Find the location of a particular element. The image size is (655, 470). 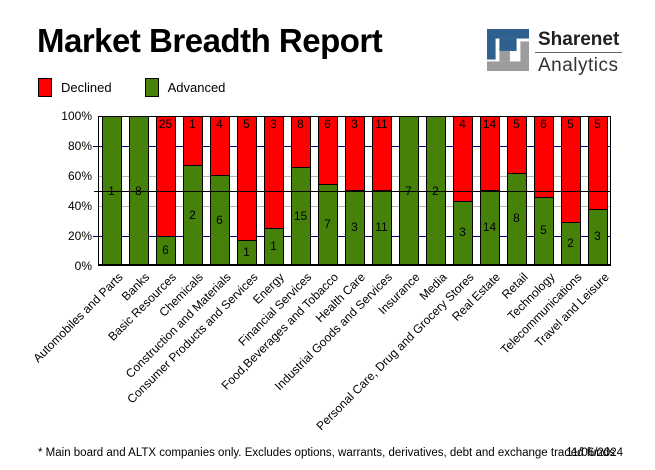

bar-10: 11 11 is located at coordinates (381, 191).